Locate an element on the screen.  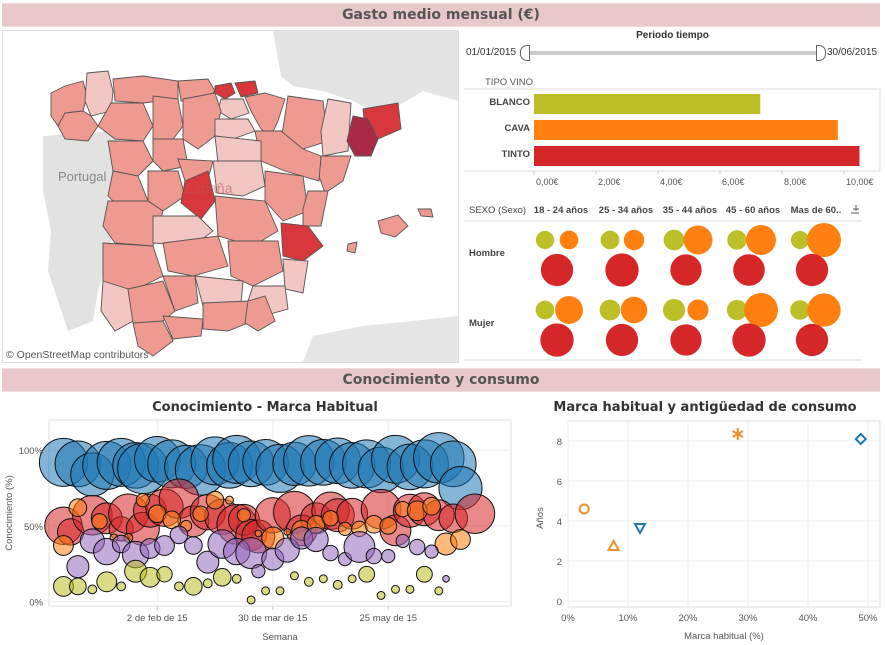
point-diamond is located at coordinates (861, 439).